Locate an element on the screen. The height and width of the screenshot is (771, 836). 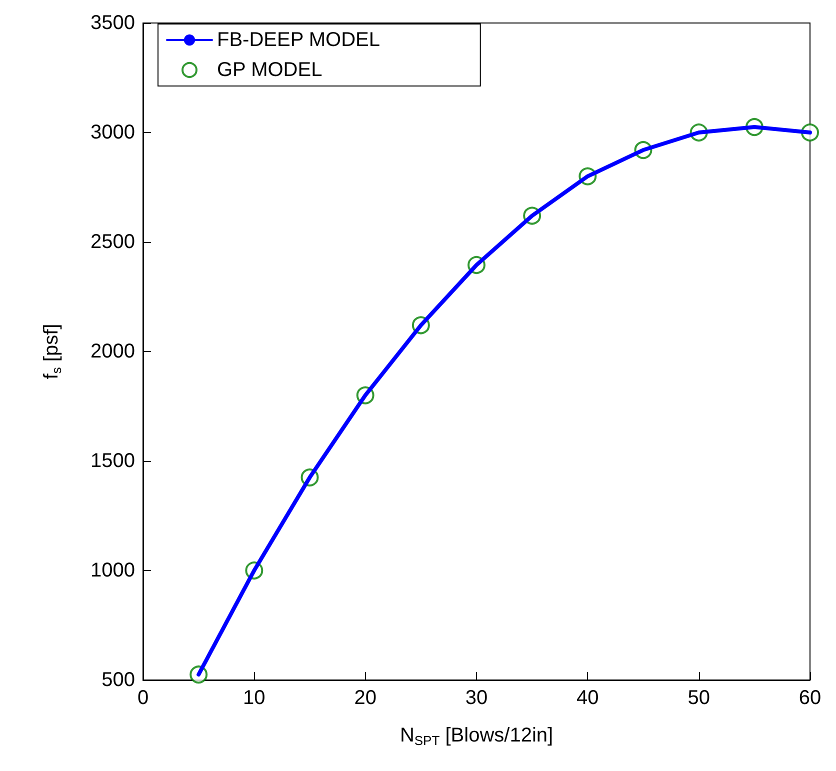
legend-label: FB-DEEP MODEL is located at coordinates (298, 40).